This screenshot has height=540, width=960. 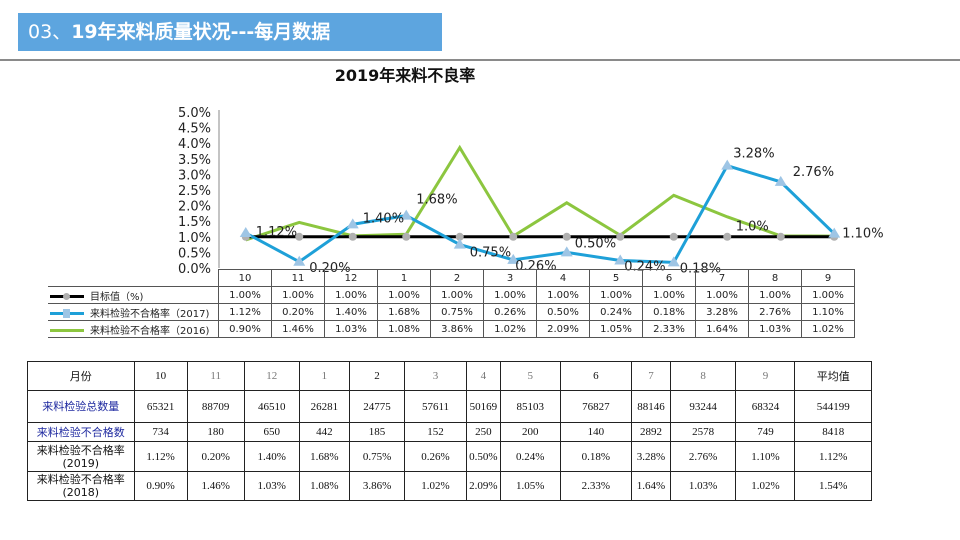 I want to click on table-cell: 1.46%, so click(x=298, y=329).